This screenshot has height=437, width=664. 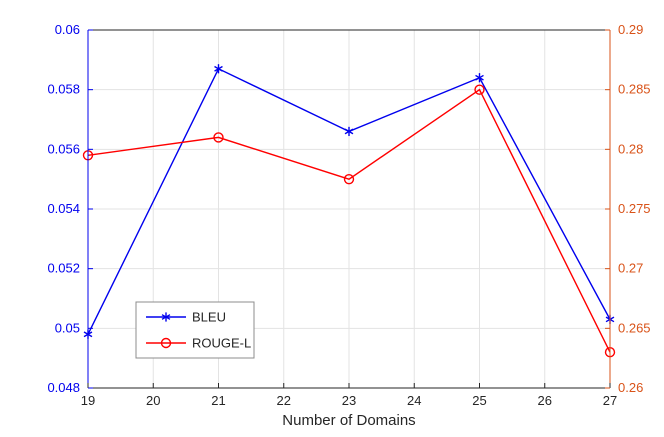 I want to click on tick-label: 25, so click(x=479, y=400).